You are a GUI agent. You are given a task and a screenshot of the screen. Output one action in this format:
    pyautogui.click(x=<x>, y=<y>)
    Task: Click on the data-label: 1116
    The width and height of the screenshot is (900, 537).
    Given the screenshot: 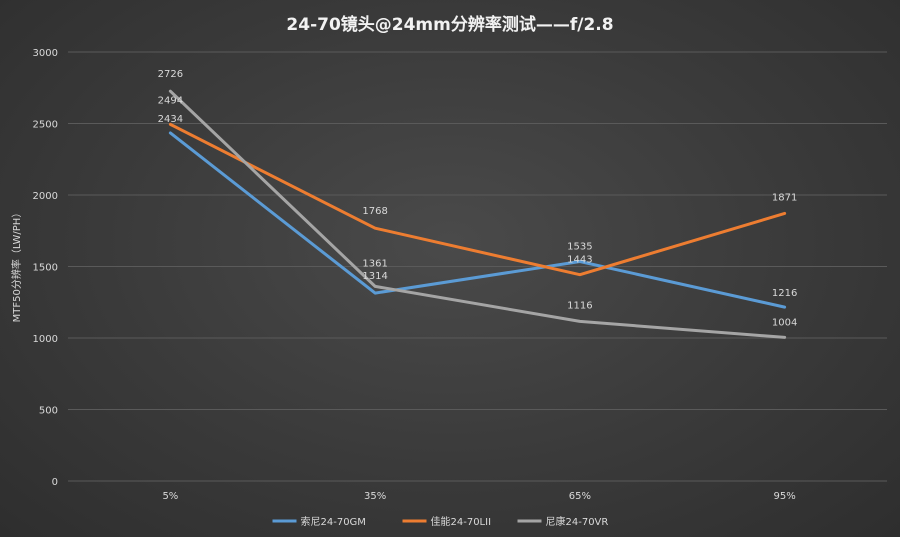 What is the action you would take?
    pyautogui.click(x=579, y=305)
    